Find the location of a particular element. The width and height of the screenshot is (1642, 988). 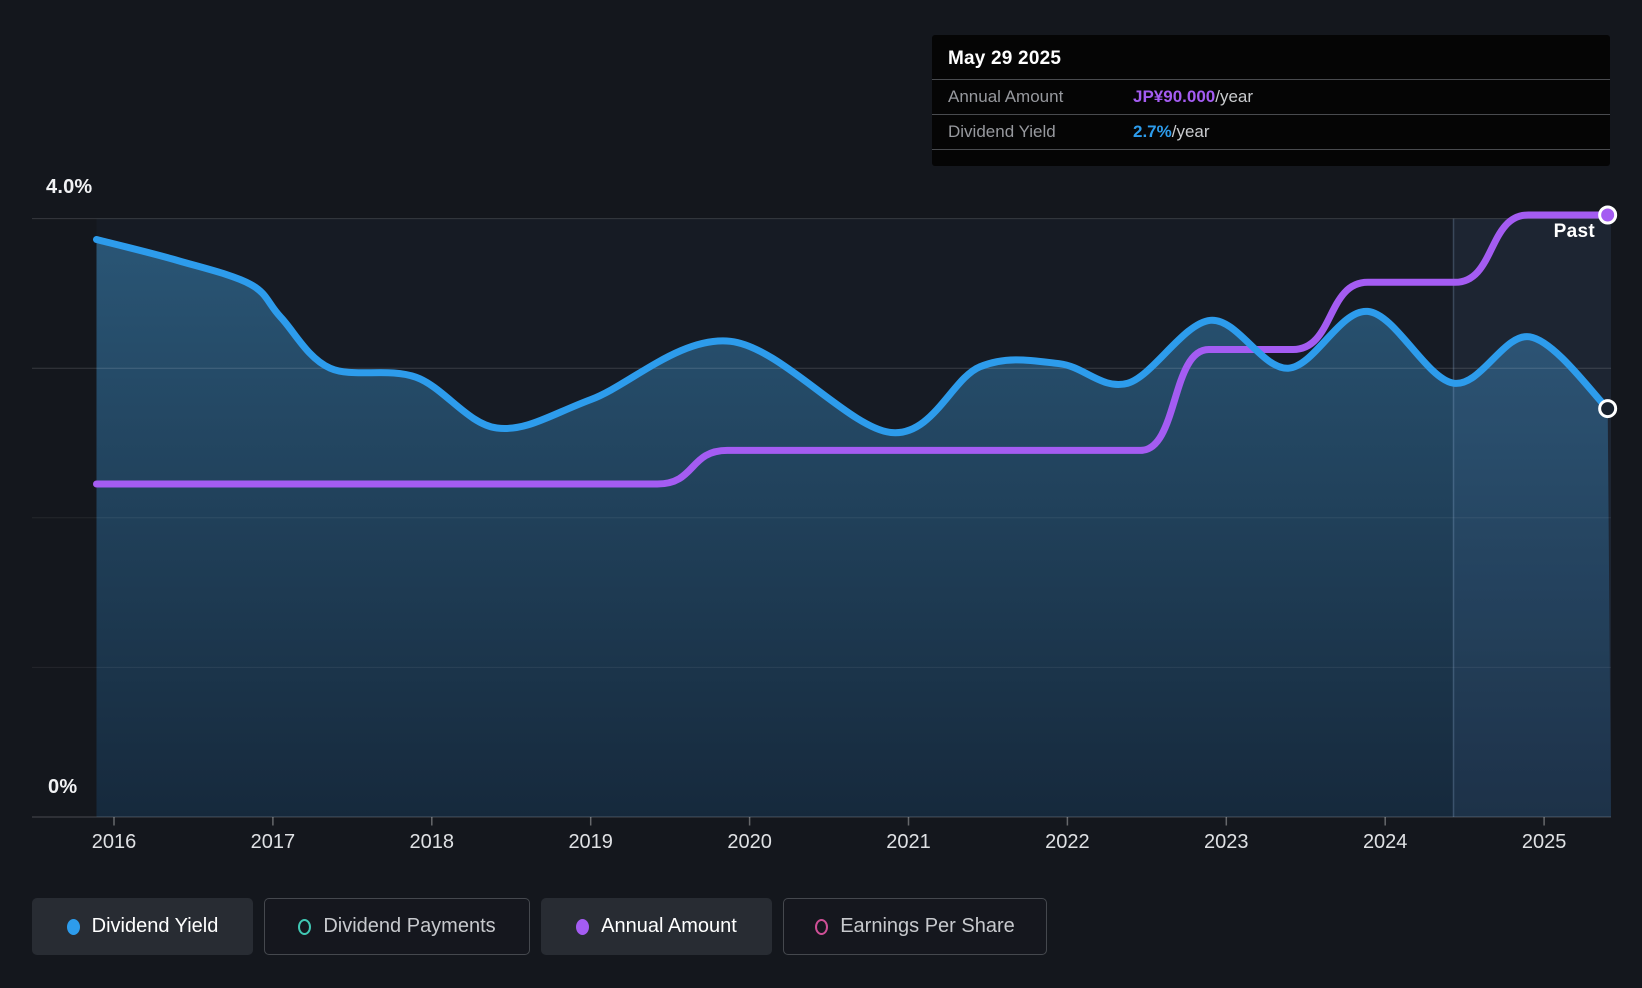

legend-button-earnings-per-share: Earnings Per Share is located at coordinates (915, 926).